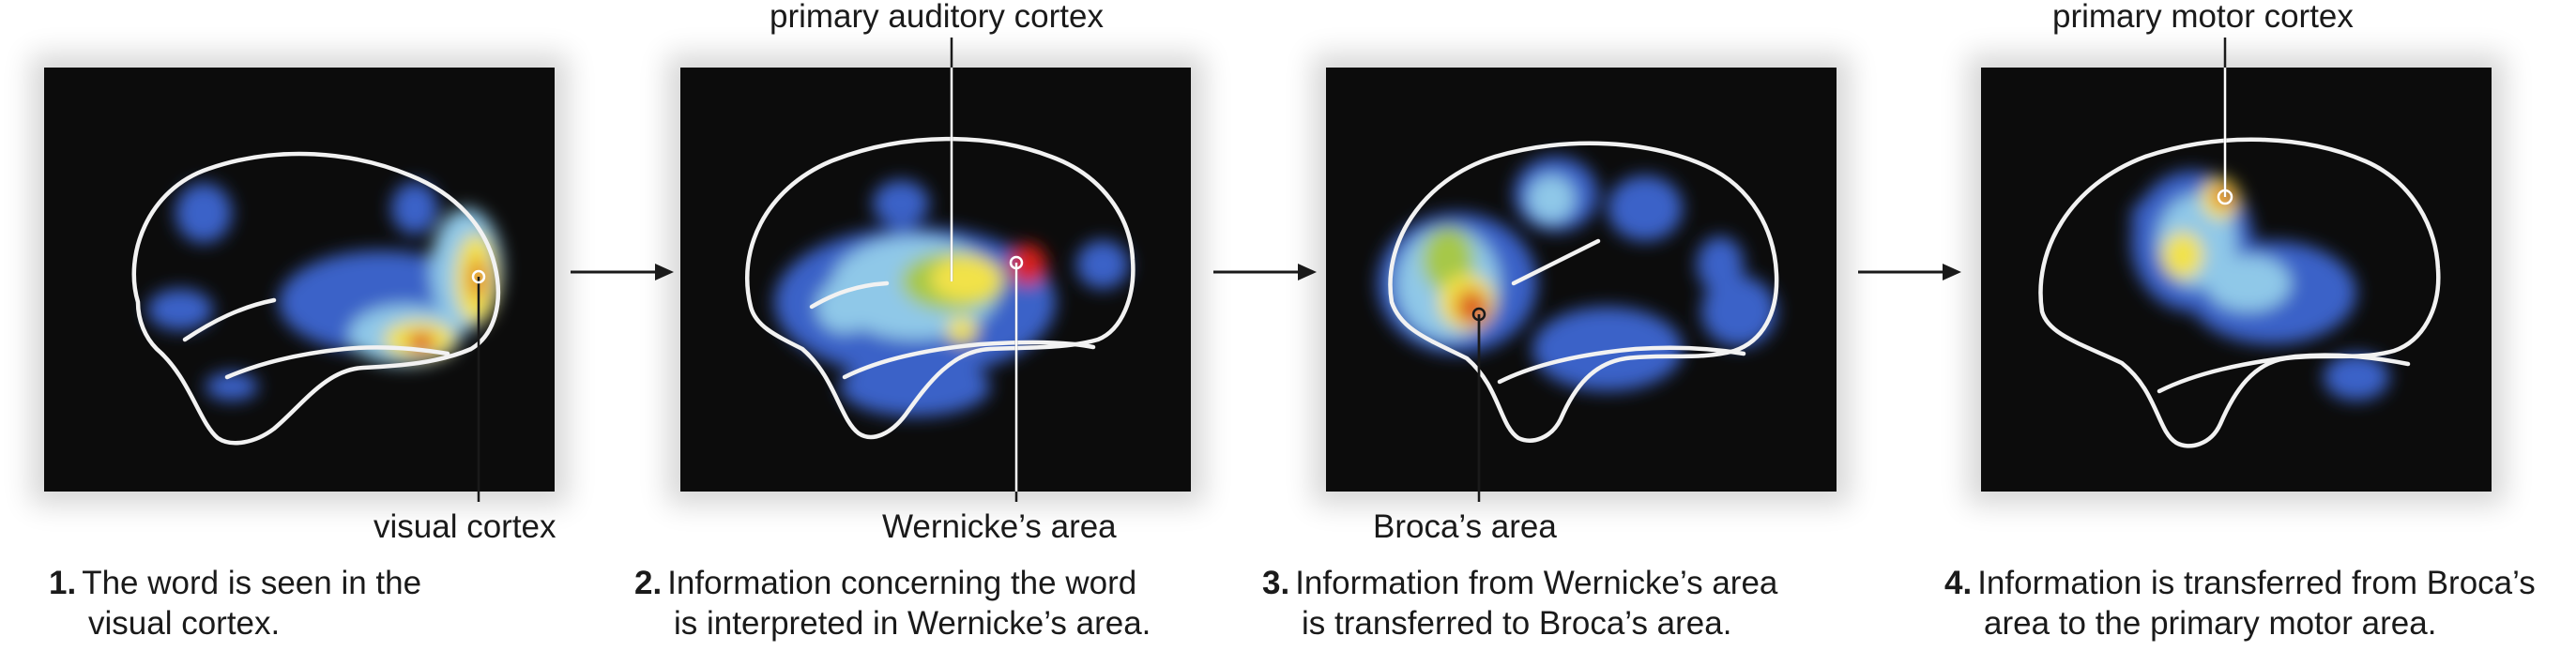 The height and width of the screenshot is (651, 2576). Describe the element at coordinates (937, 17) in the screenshot. I see `label-primary-auditory-cortex: primary auditory cortex` at that location.